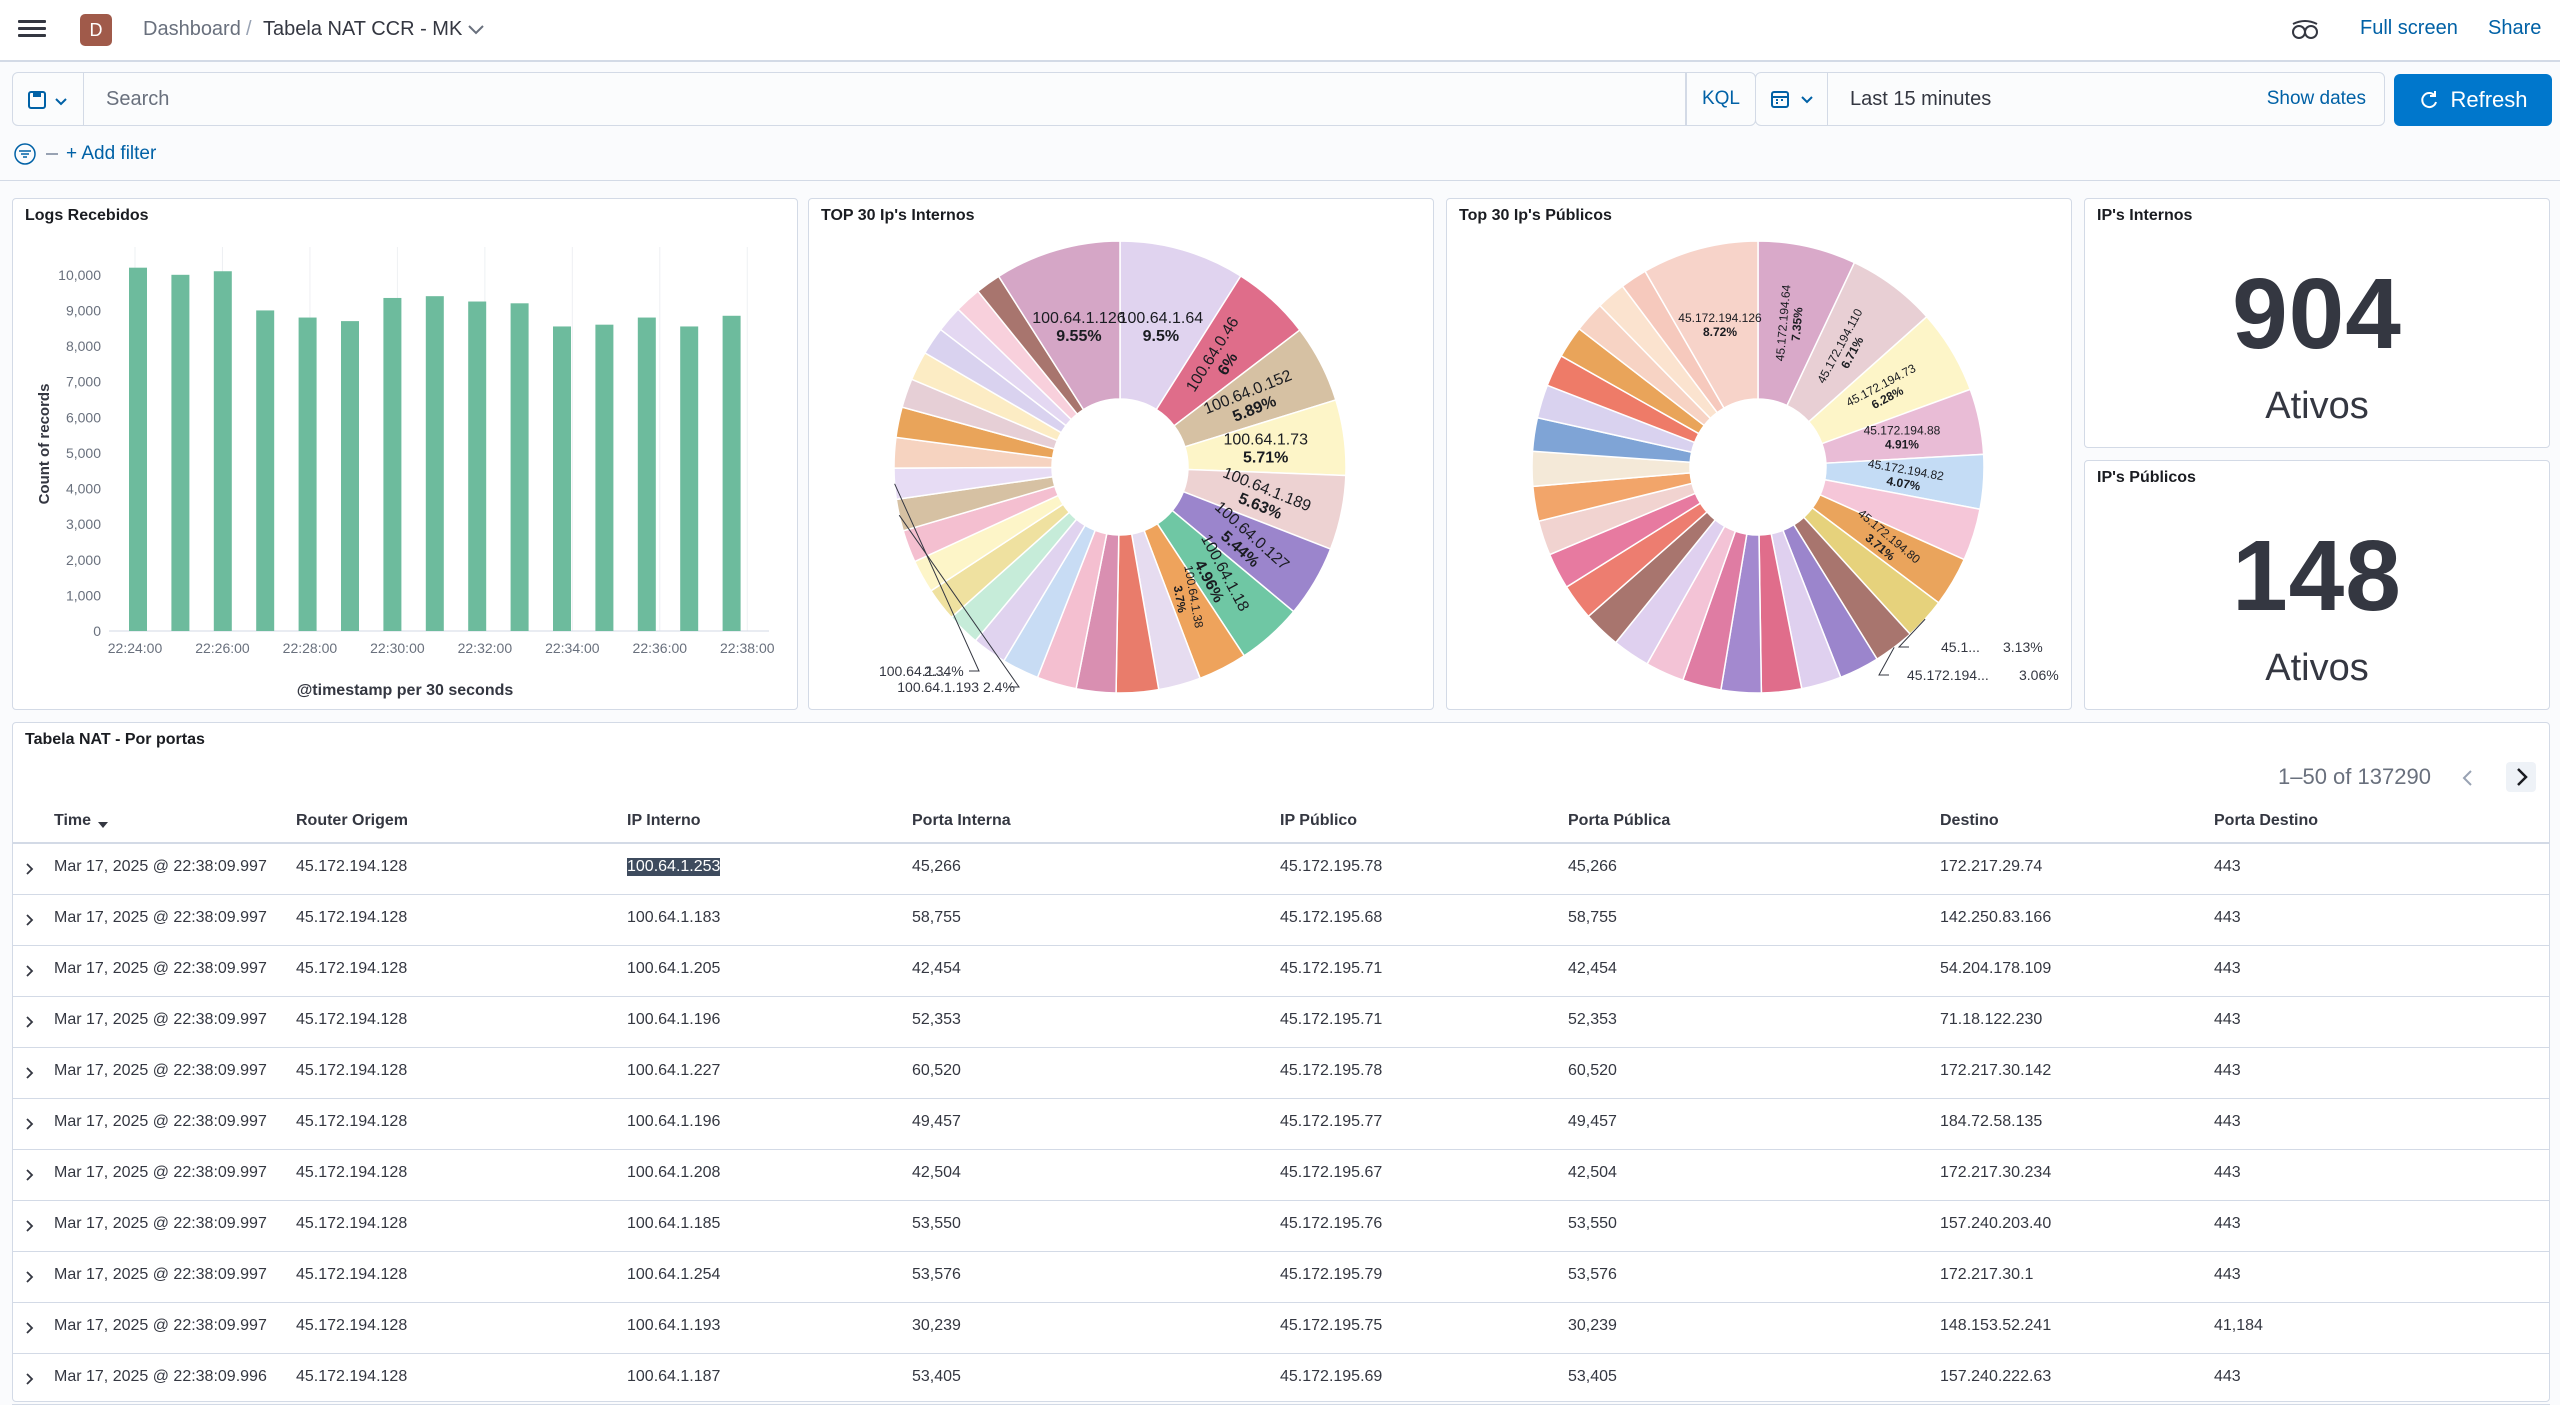 This screenshot has width=2560, height=1405. I want to click on table-cell: 30,239, so click(1592, 1325).